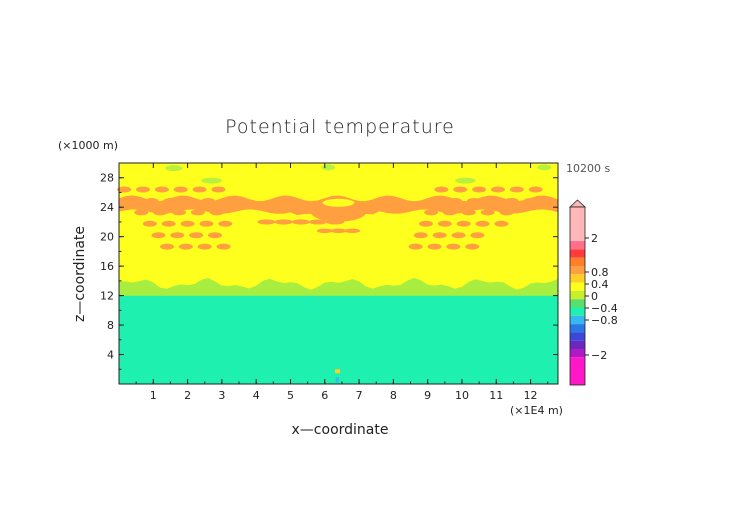  What do you see at coordinates (337, 380) in the screenshot?
I see `surface-disturbance-cool` at bounding box center [337, 380].